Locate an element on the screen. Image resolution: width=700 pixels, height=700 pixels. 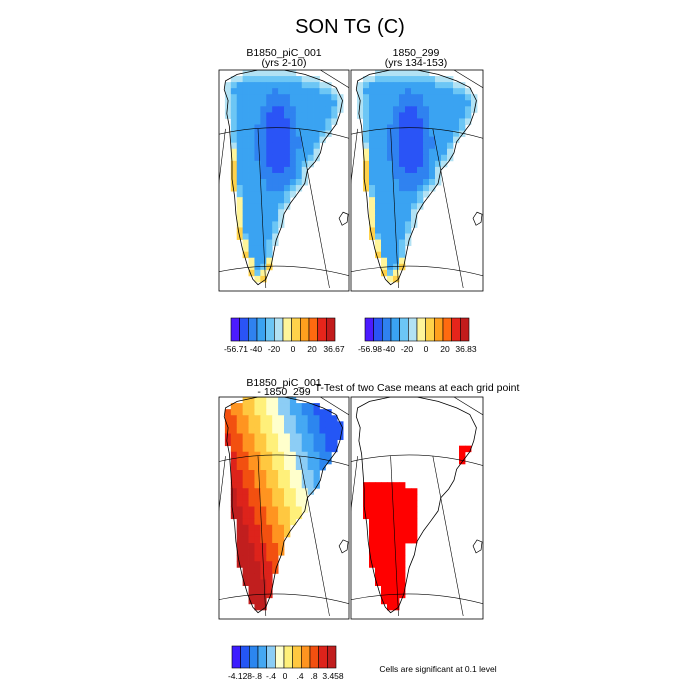
map-panel-tr is located at coordinates (417, 179).